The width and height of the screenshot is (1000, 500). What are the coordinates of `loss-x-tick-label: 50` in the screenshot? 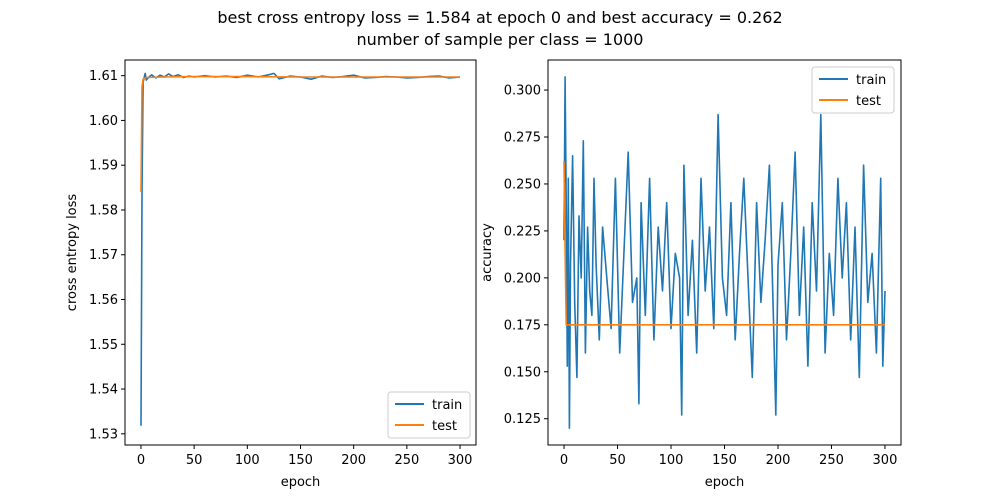 It's located at (194, 460).